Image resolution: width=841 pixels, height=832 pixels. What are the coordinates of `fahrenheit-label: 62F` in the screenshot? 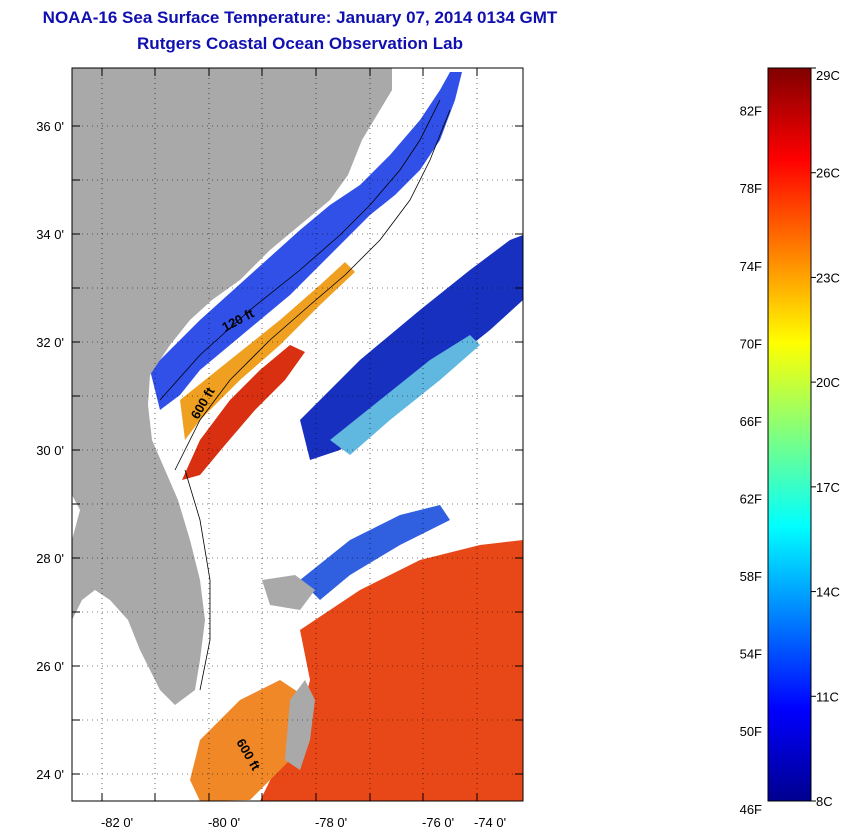 It's located at (751, 498).